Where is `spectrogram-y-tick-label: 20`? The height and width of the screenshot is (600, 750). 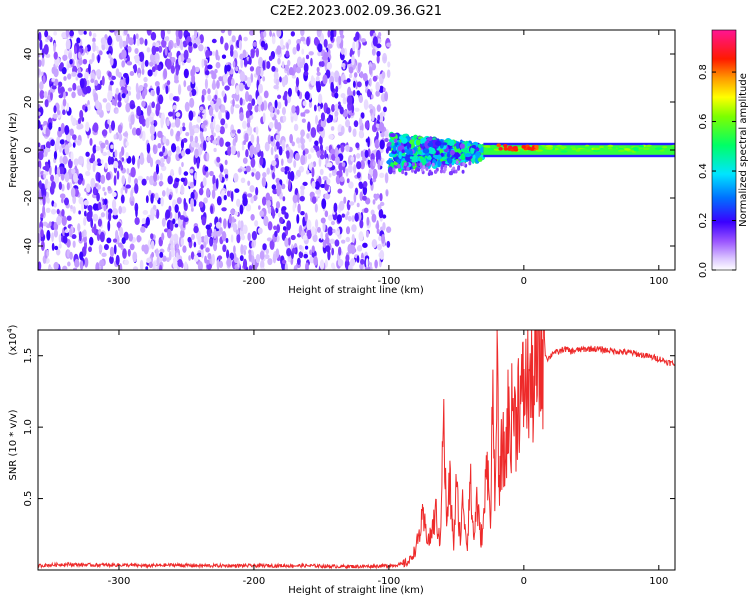
spectrogram-y-tick-label: 20 is located at coordinates (28, 102).